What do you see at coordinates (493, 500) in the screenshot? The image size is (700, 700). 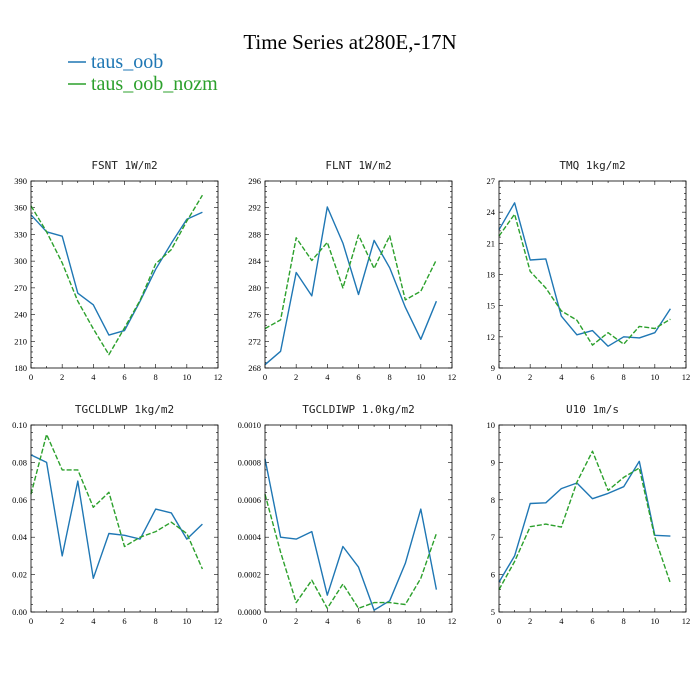 I see `y-tick-label: 8` at bounding box center [493, 500].